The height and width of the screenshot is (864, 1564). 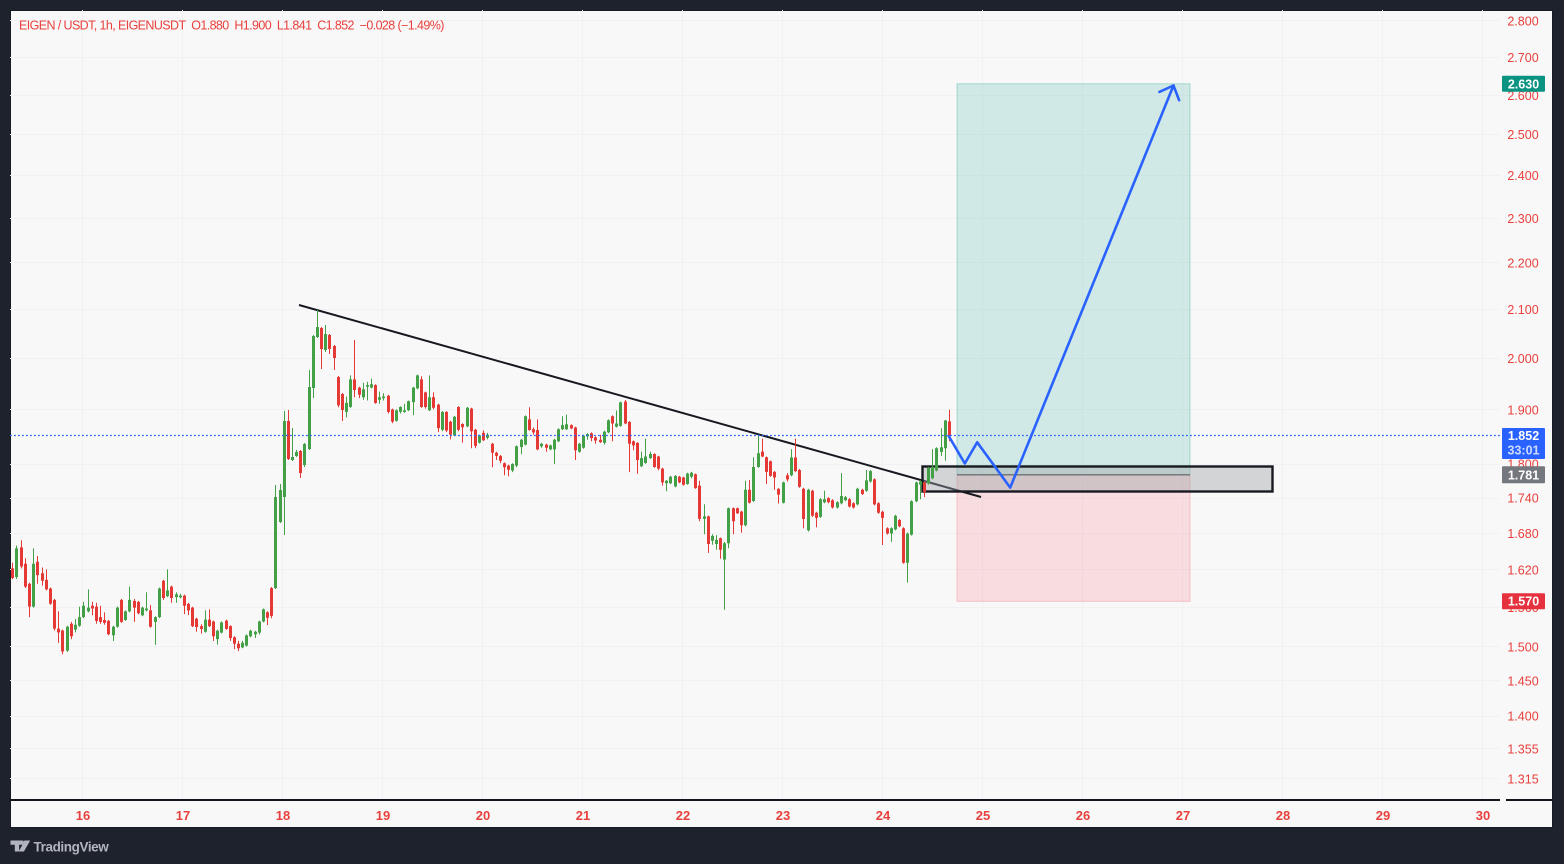 What do you see at coordinates (1522, 219) in the screenshot?
I see `svg-text: 2.300` at bounding box center [1522, 219].